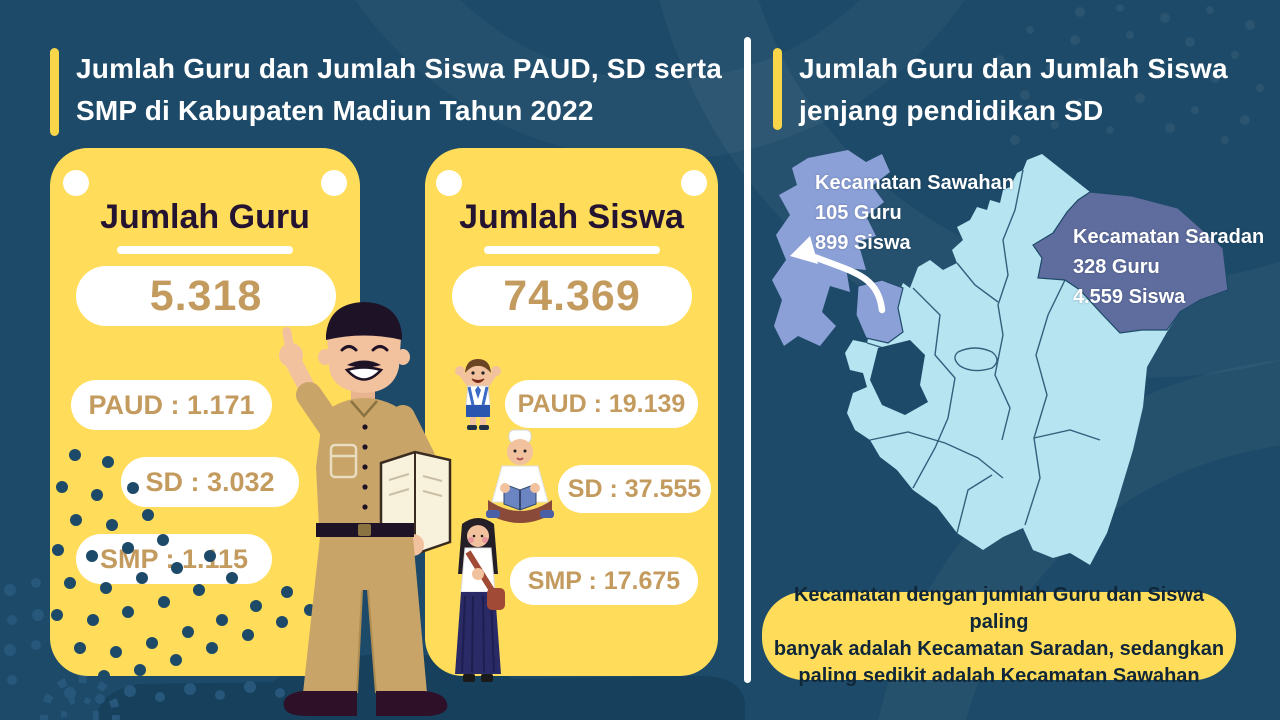 Image resolution: width=1280 pixels, height=720 pixels. What do you see at coordinates (1168, 267) in the screenshot?
I see `saradan-label: Kecamatan Saradan 328 Guru 4.559 Siswa` at bounding box center [1168, 267].